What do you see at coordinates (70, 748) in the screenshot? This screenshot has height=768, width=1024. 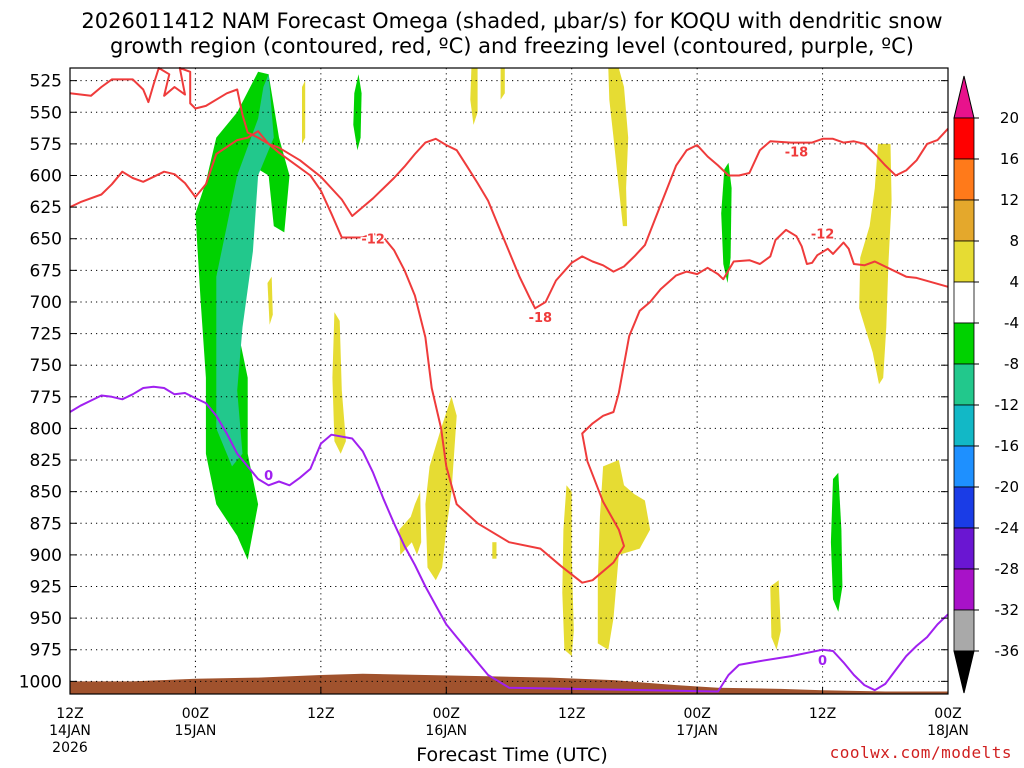 I see `x-tick-label: 2026` at bounding box center [70, 748].